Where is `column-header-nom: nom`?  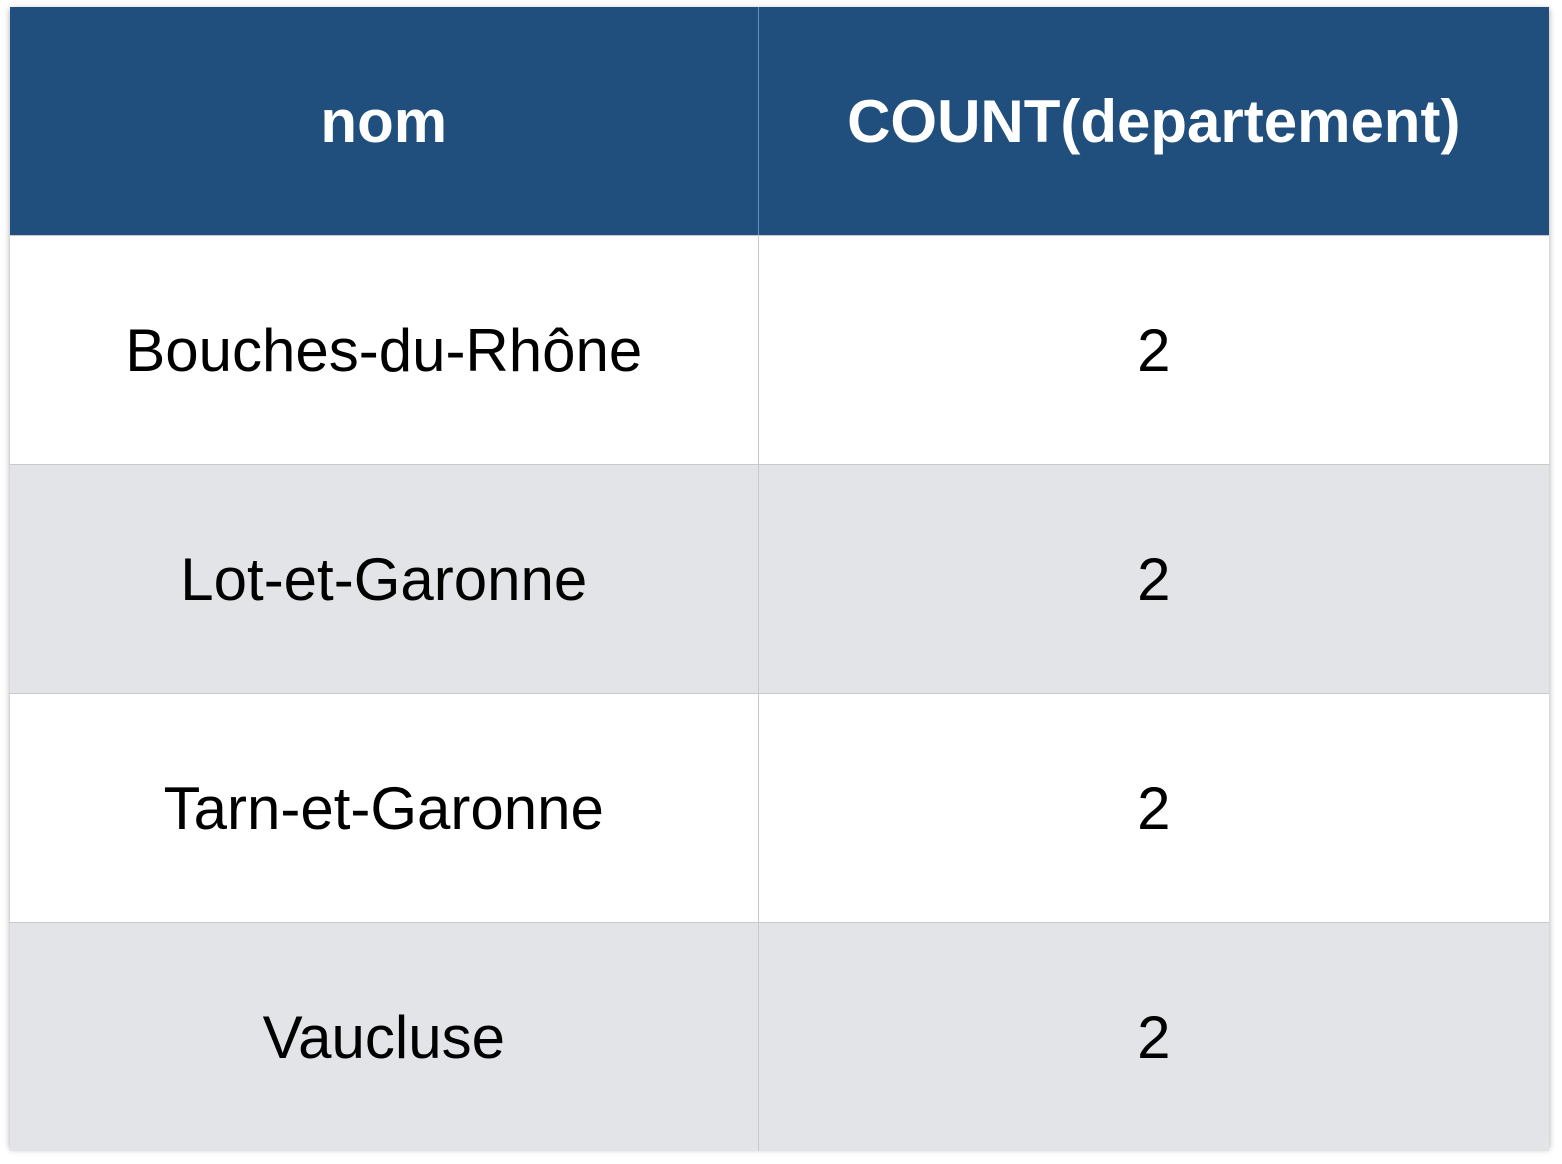
column-header-nom: nom is located at coordinates (384, 121).